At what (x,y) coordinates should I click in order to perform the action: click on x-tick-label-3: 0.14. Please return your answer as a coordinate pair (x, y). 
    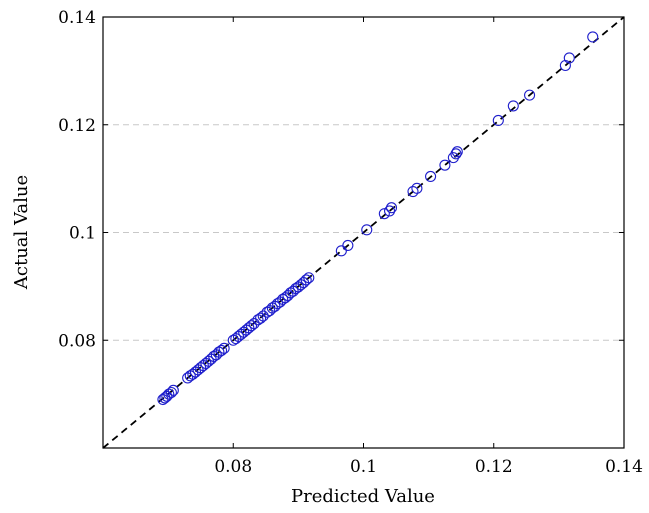
    Looking at the image, I should click on (624, 467).